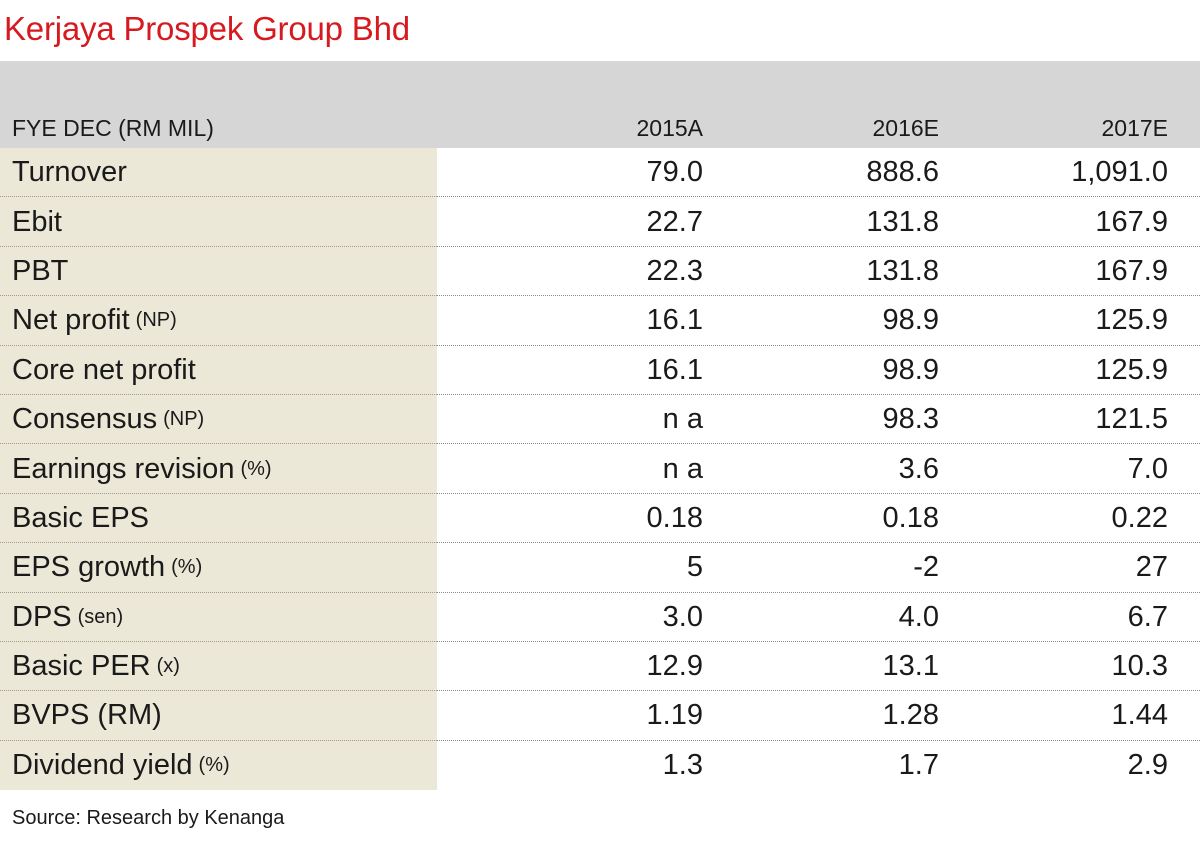 The height and width of the screenshot is (842, 1200). Describe the element at coordinates (600, 128) in the screenshot. I see `table-header-row: FYE DEC (RM MIL) 2015A 2016E 2017E` at that location.